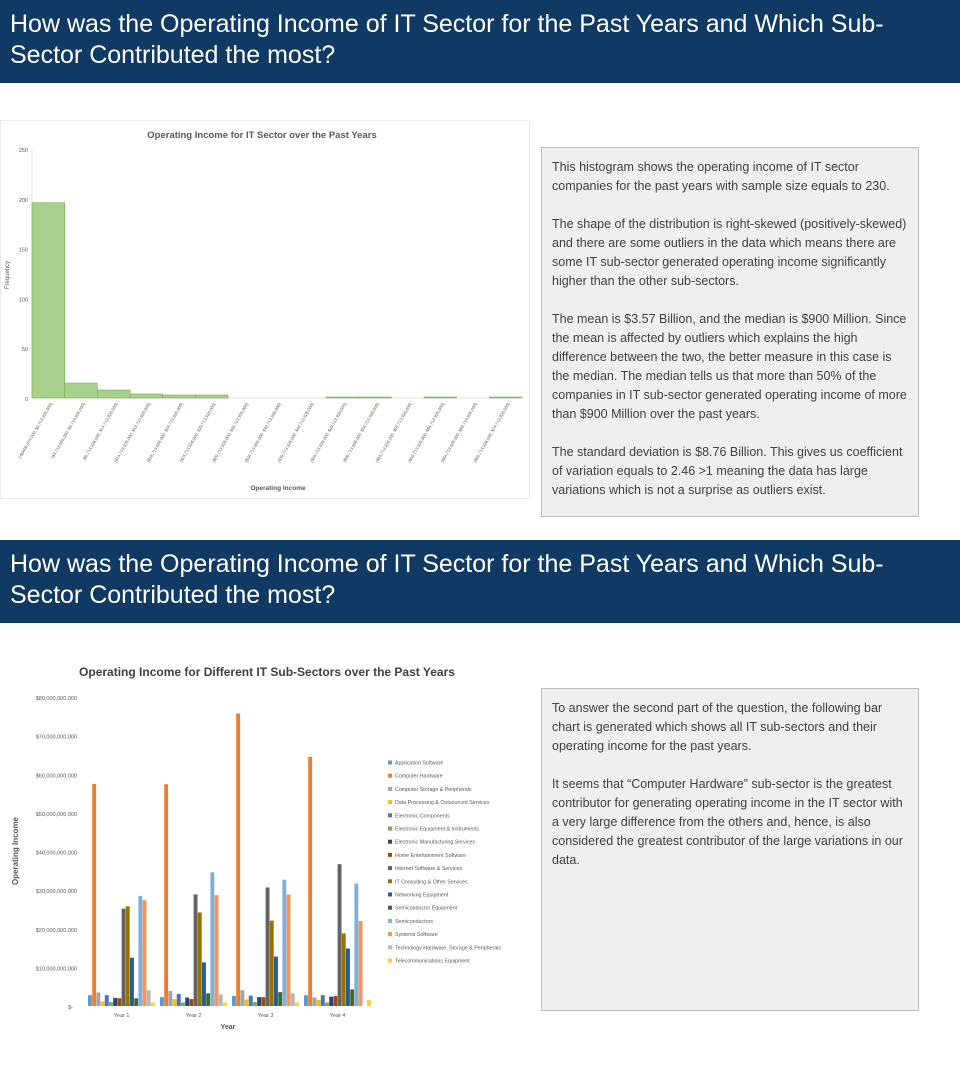 The image size is (960, 1080). What do you see at coordinates (56, 815) in the screenshot?
I see `y-tick-label: $50,000,000,000` at bounding box center [56, 815].